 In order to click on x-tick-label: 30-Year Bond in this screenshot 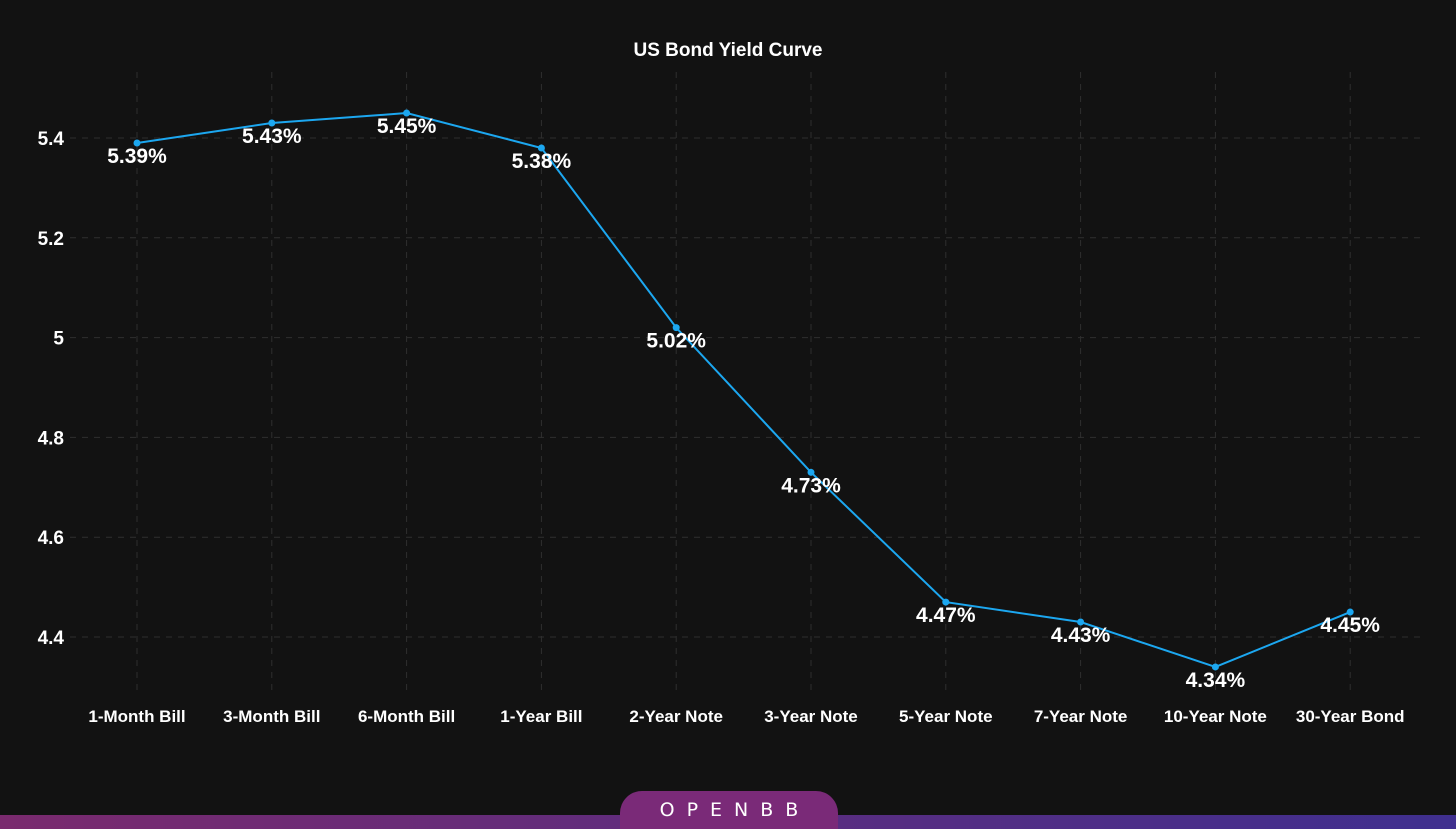, I will do `click(1350, 716)`.